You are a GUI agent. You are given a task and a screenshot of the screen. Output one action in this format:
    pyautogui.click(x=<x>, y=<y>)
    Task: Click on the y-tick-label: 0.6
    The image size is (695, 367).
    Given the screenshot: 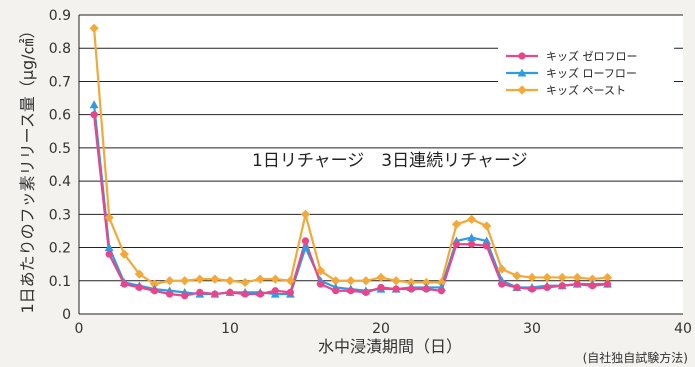 What is the action you would take?
    pyautogui.click(x=60, y=116)
    